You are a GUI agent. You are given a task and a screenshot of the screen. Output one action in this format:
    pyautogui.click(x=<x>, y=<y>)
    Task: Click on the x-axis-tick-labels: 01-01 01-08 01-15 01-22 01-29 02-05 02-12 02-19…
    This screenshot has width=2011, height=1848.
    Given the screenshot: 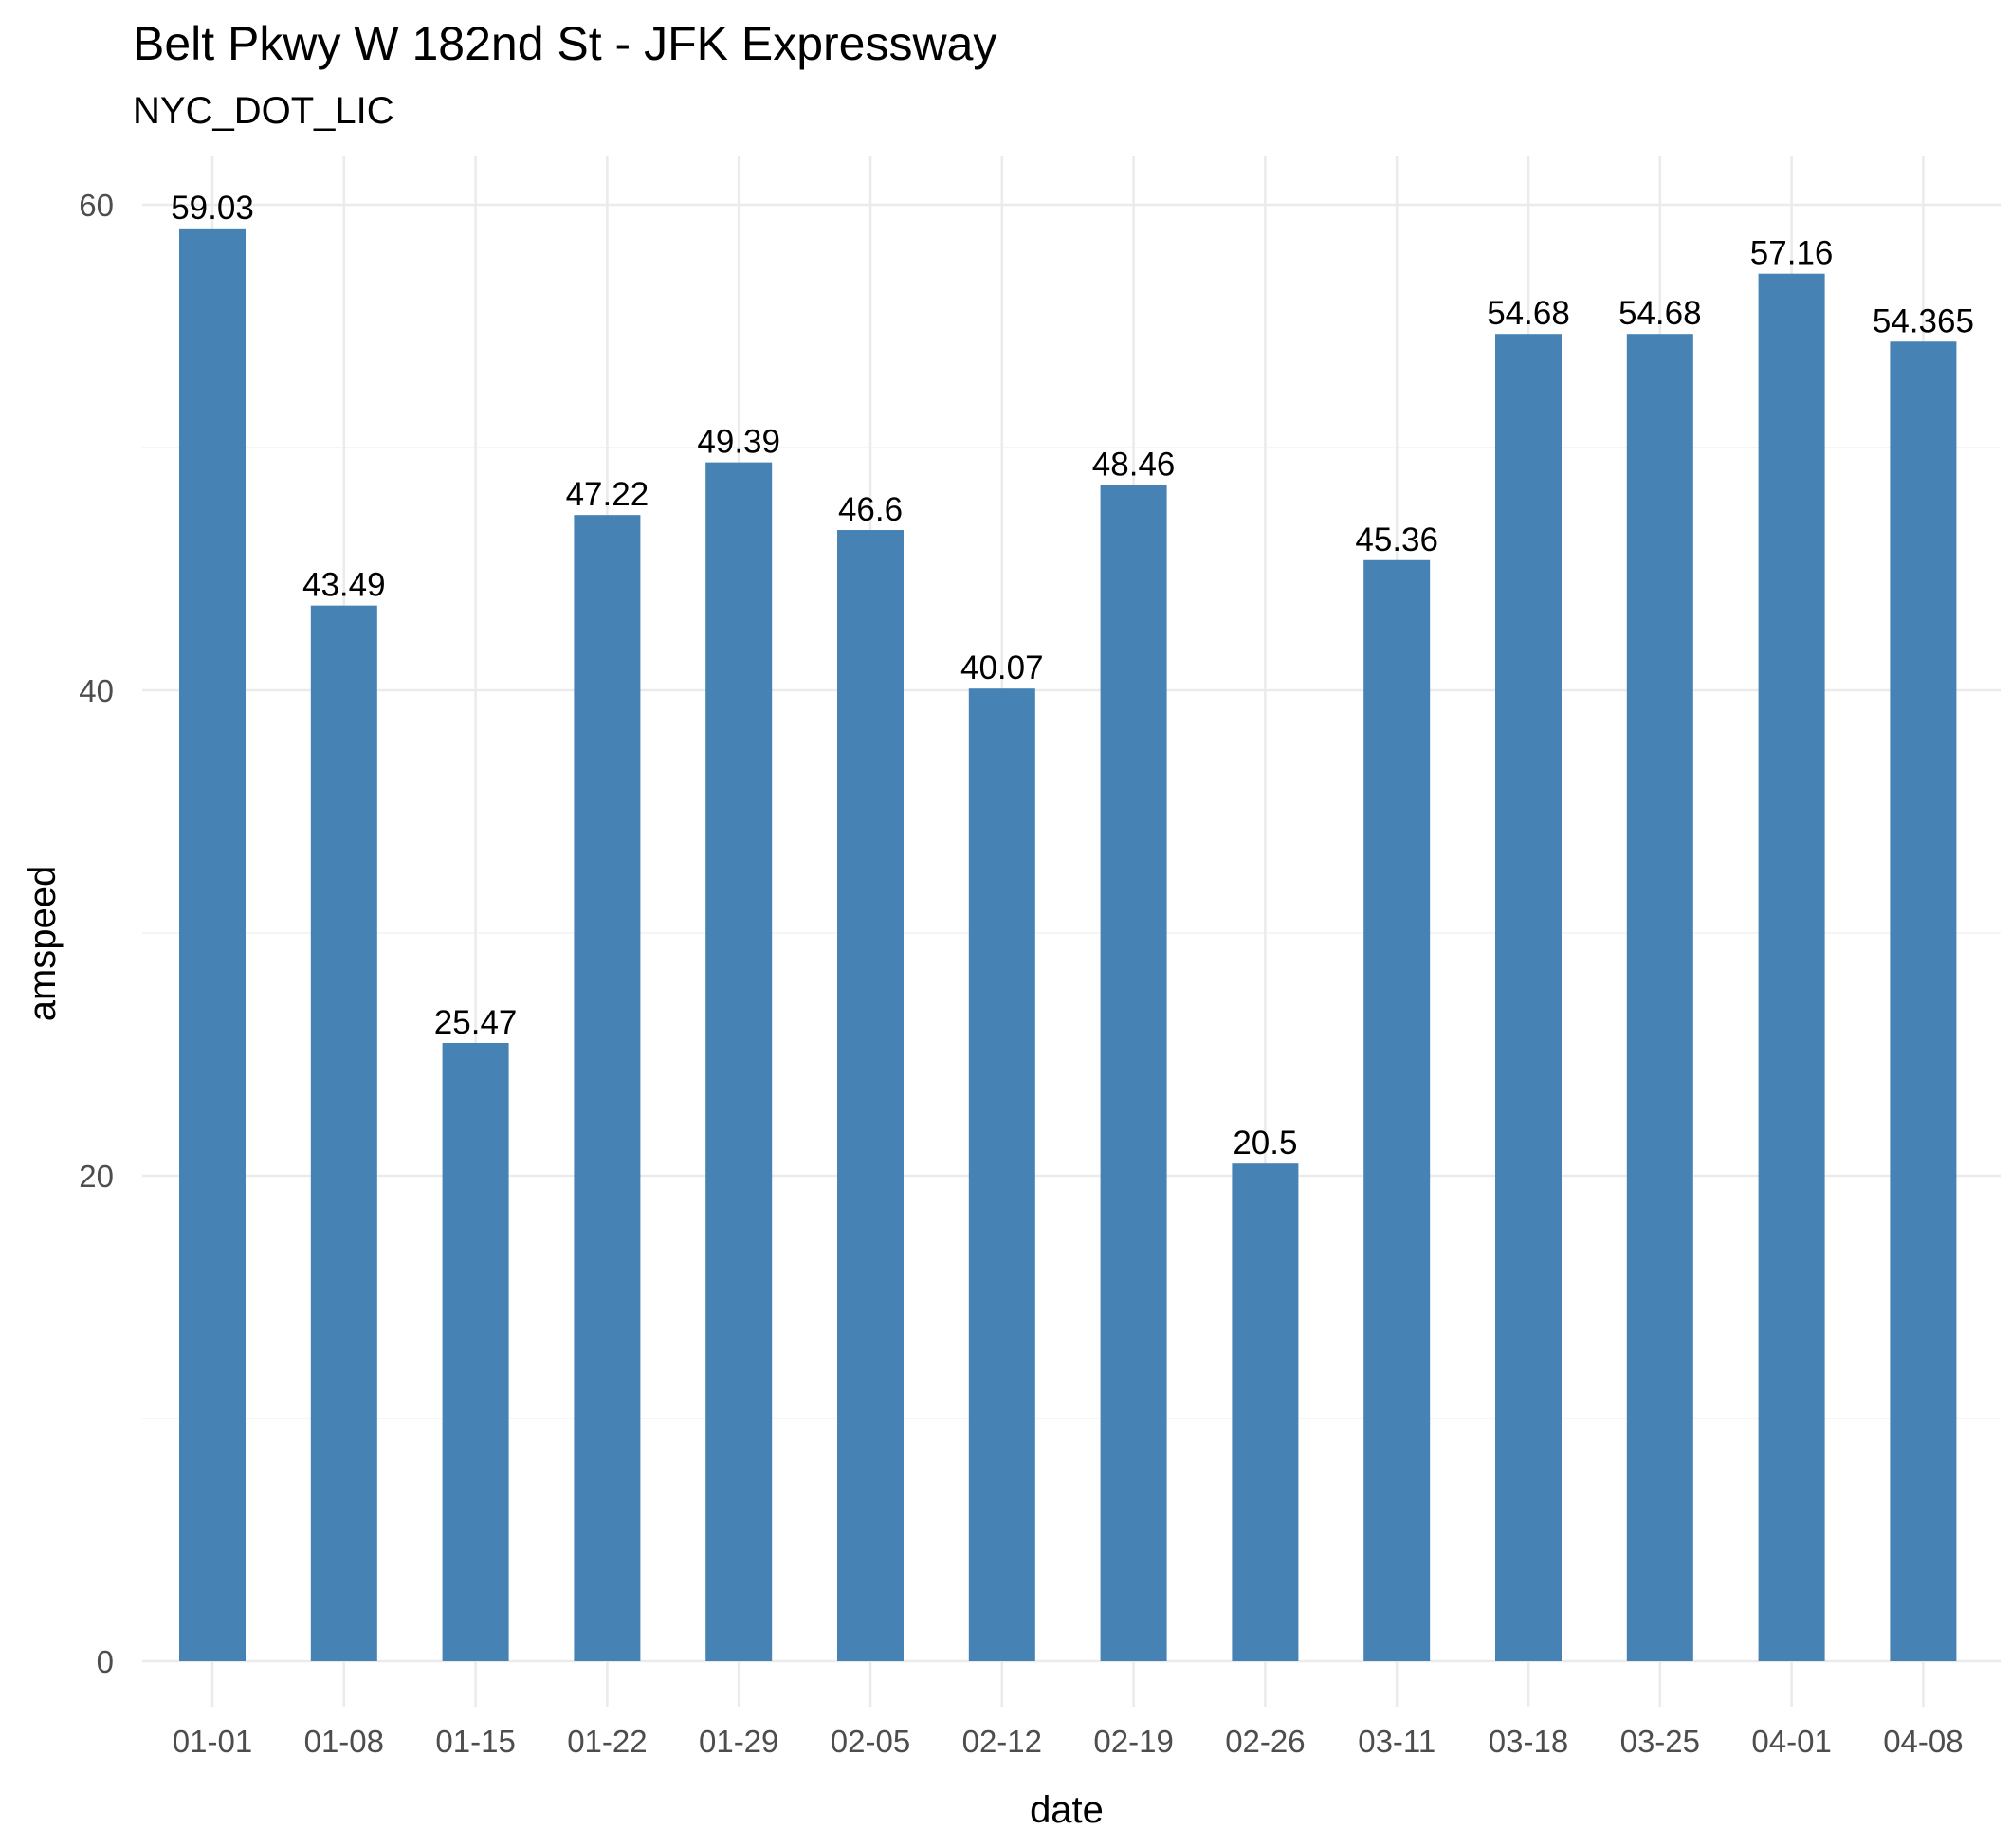 What is the action you would take?
    pyautogui.click(x=1068, y=1741)
    